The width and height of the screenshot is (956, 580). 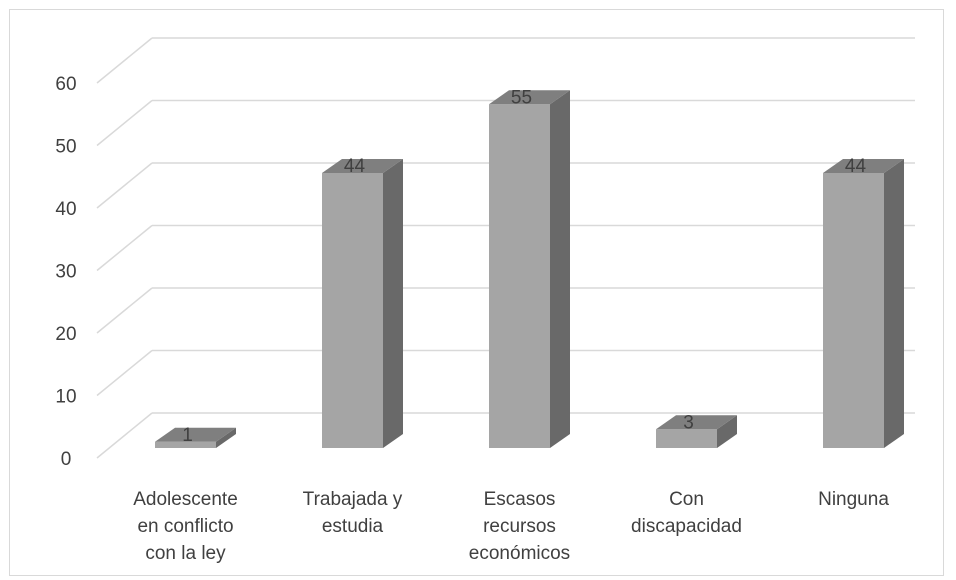 What do you see at coordinates (185, 553) in the screenshot?
I see `category-label-line: con la ley` at bounding box center [185, 553].